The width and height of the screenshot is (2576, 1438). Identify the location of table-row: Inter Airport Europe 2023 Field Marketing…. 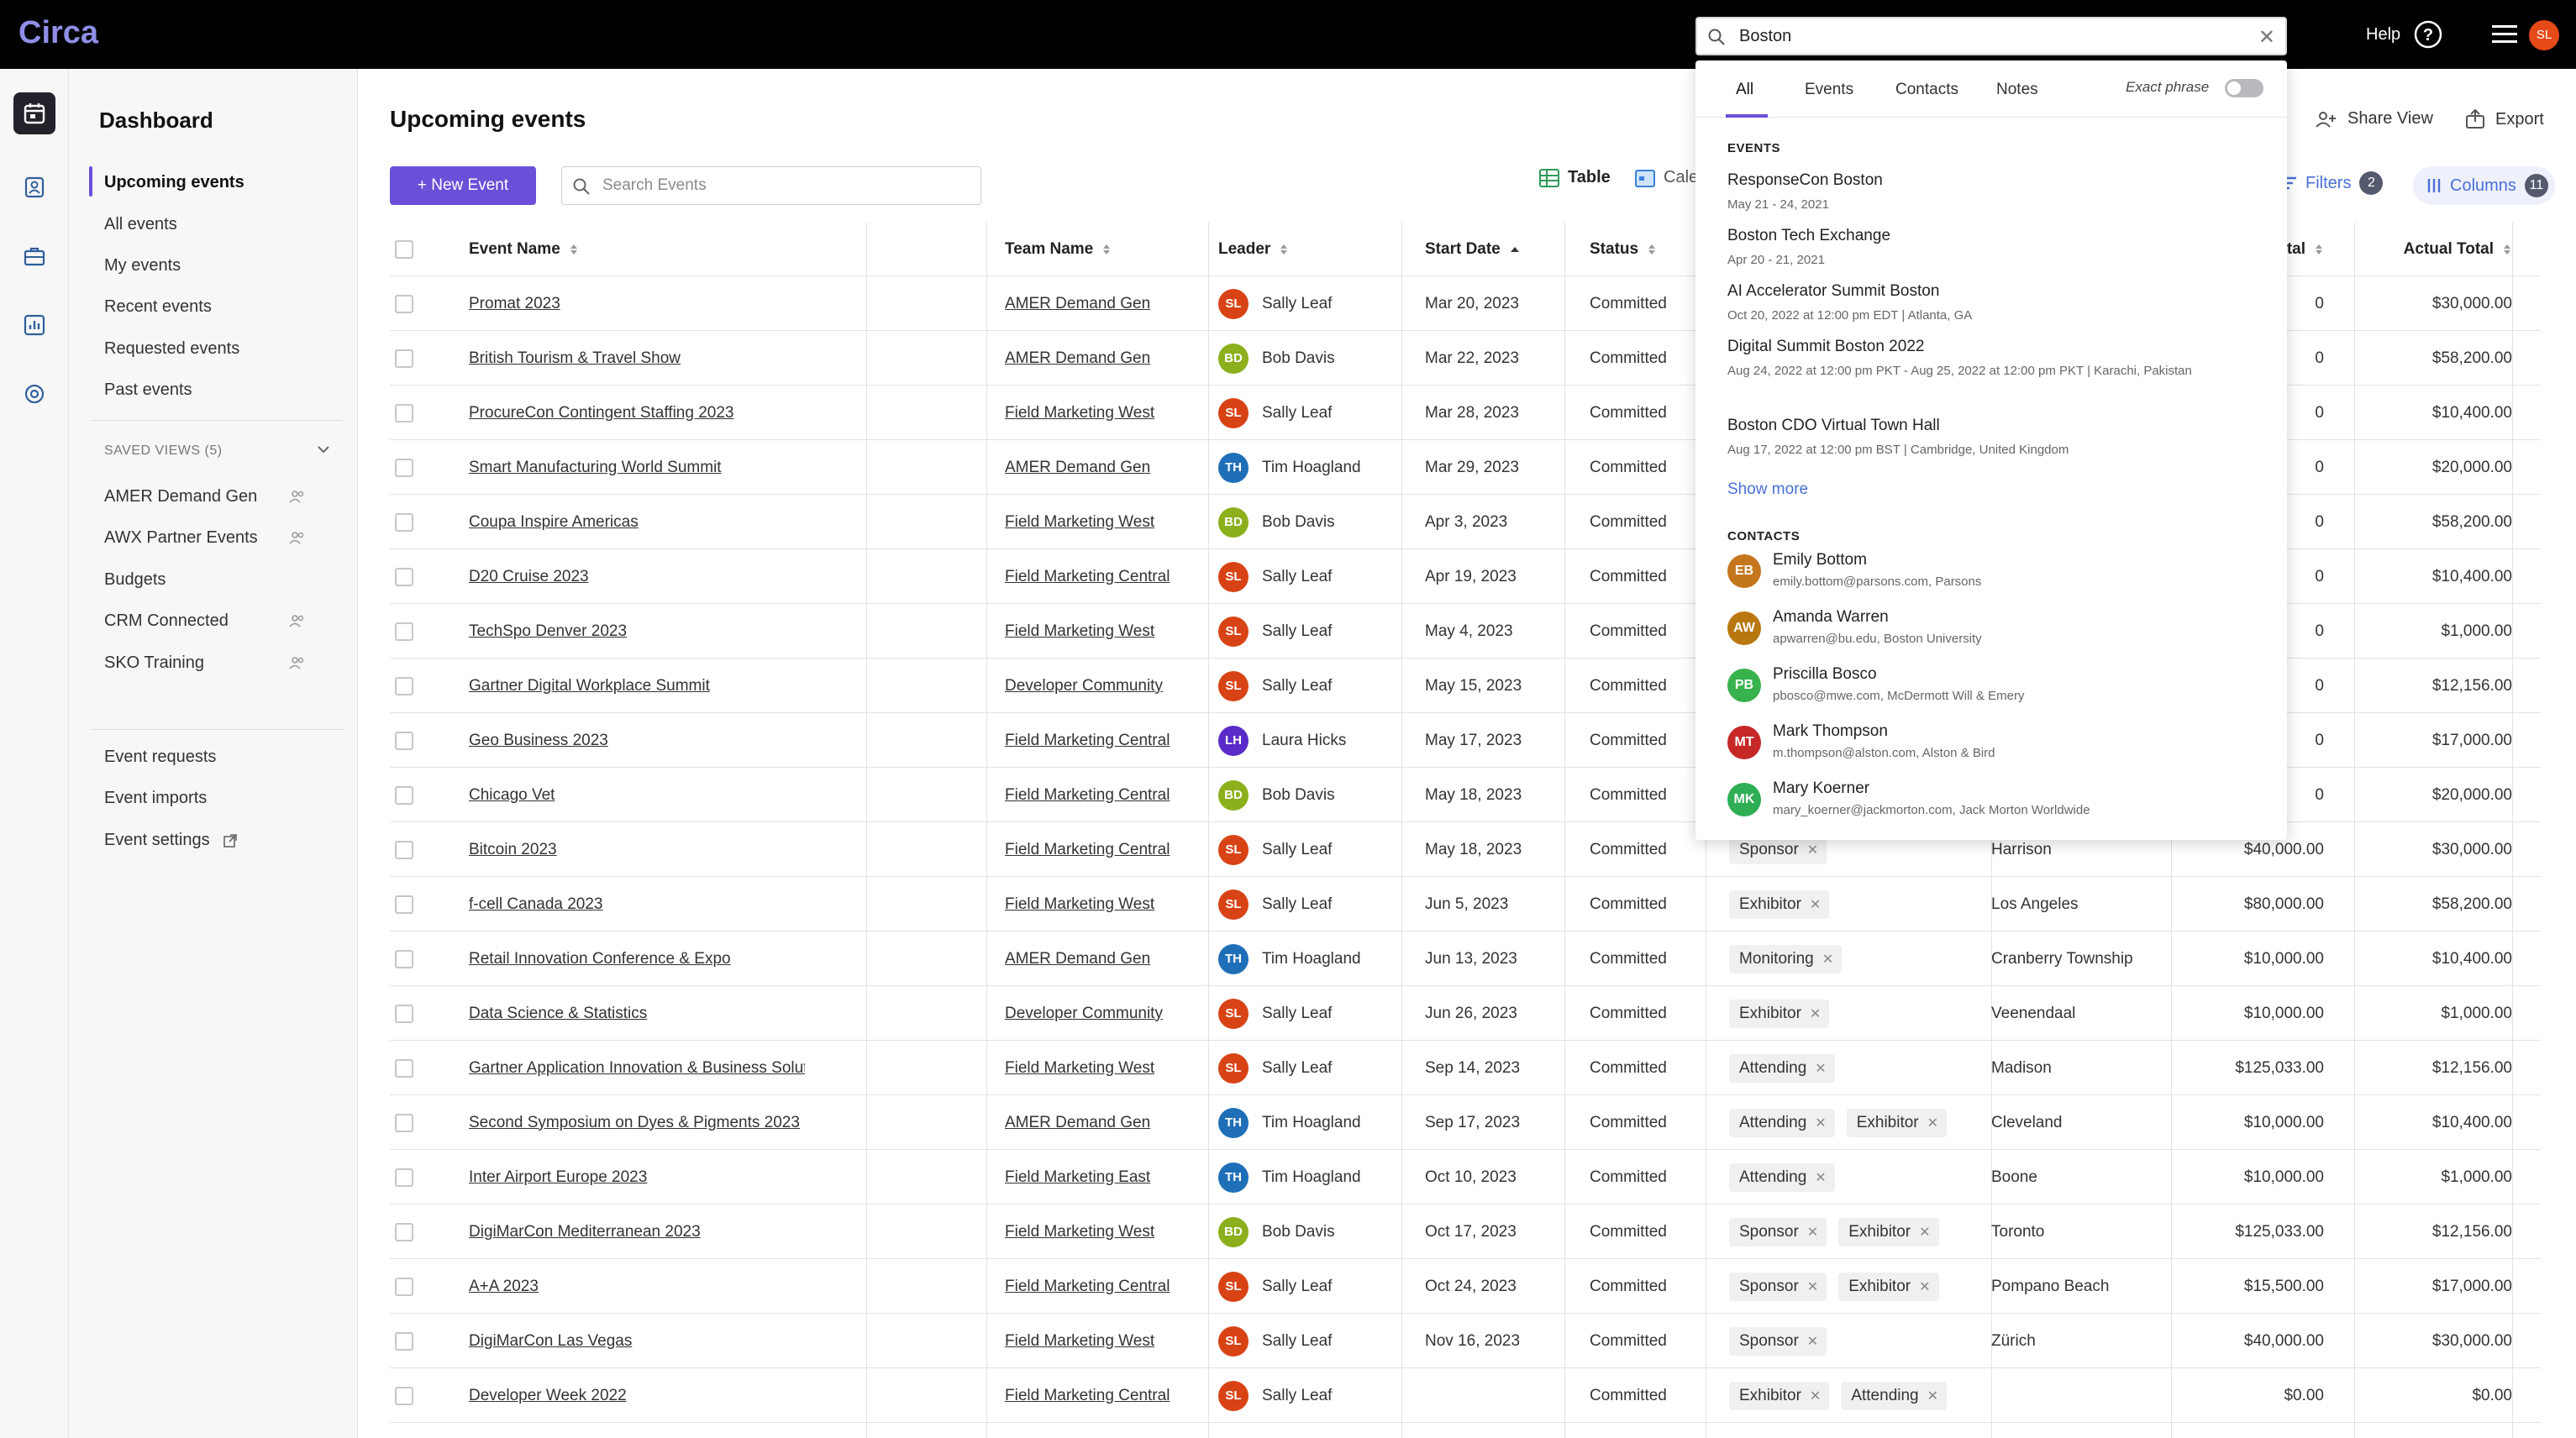
(1465, 1177).